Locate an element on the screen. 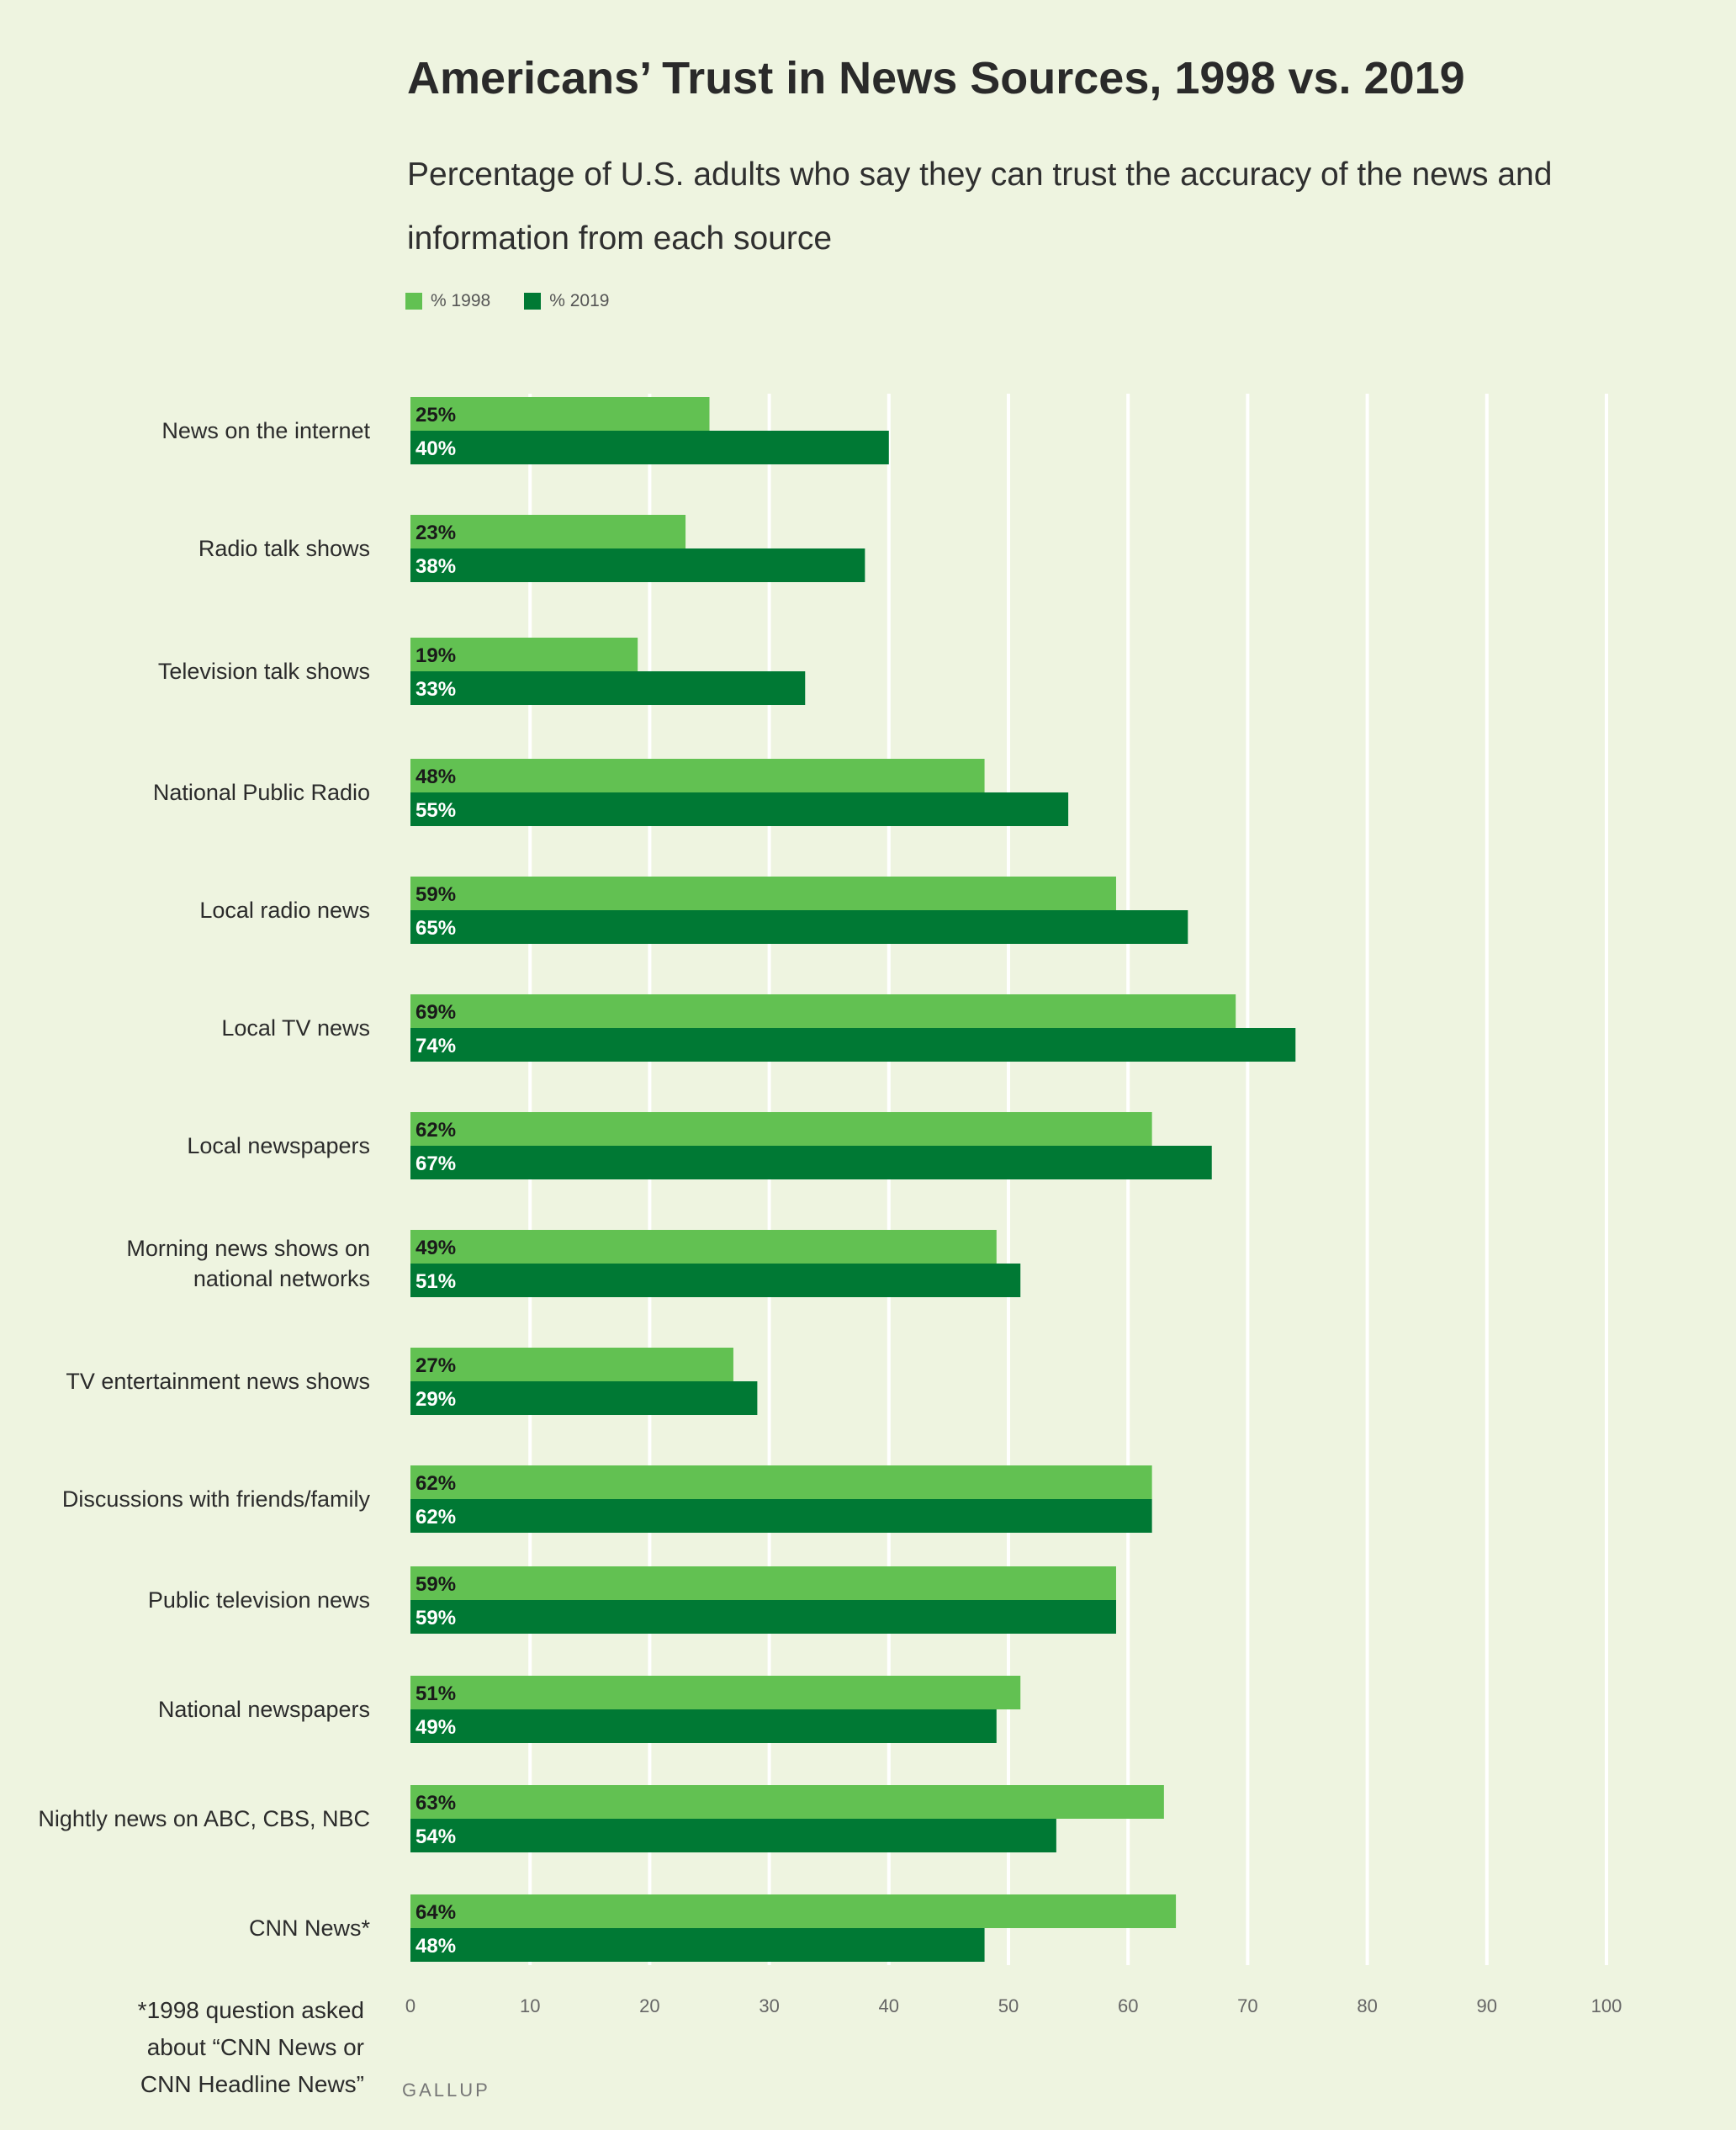 The height and width of the screenshot is (2130, 1736). data-label-1998: 25% is located at coordinates (436, 415).